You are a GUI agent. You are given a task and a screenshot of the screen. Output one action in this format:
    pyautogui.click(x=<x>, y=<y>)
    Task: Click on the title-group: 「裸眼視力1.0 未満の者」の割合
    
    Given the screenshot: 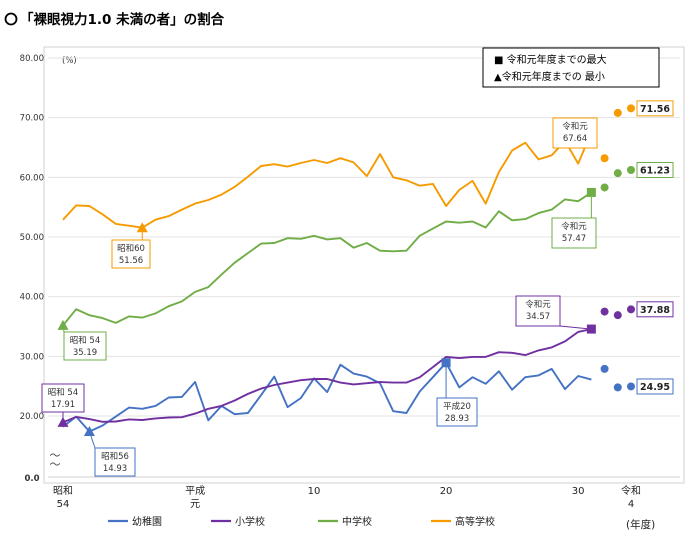 What is the action you would take?
    pyautogui.click(x=114, y=19)
    